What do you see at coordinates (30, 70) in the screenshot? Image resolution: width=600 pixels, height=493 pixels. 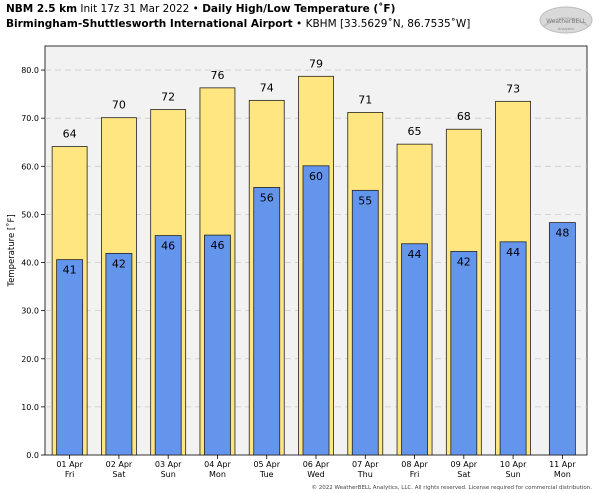 I see `y-tick-label: 80.0` at bounding box center [30, 70].